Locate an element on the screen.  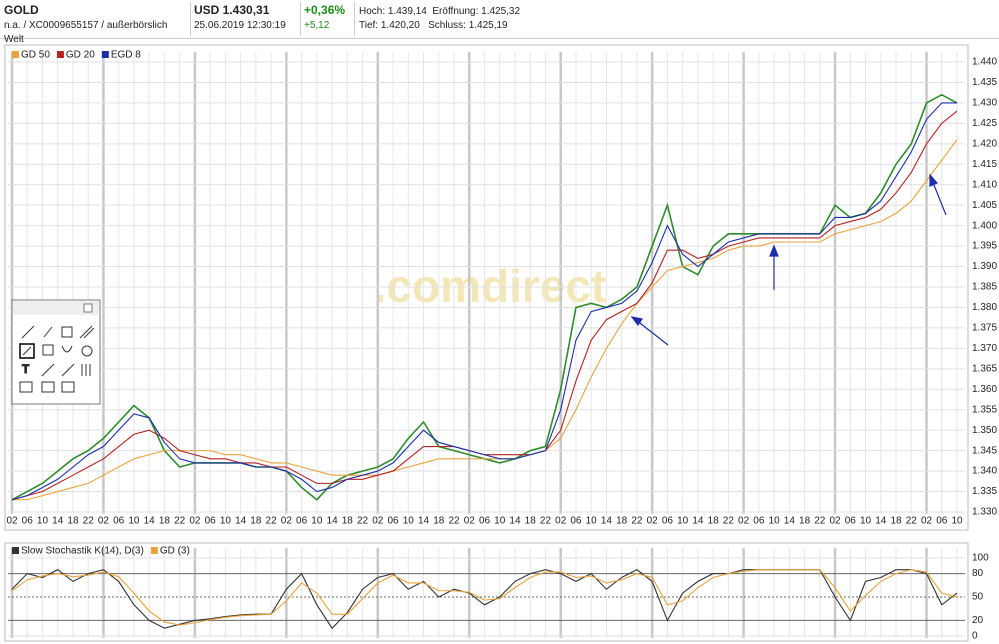
sub: n.a. / XC0009655157 / außerbörslich Welt is located at coordinates (86, 32).